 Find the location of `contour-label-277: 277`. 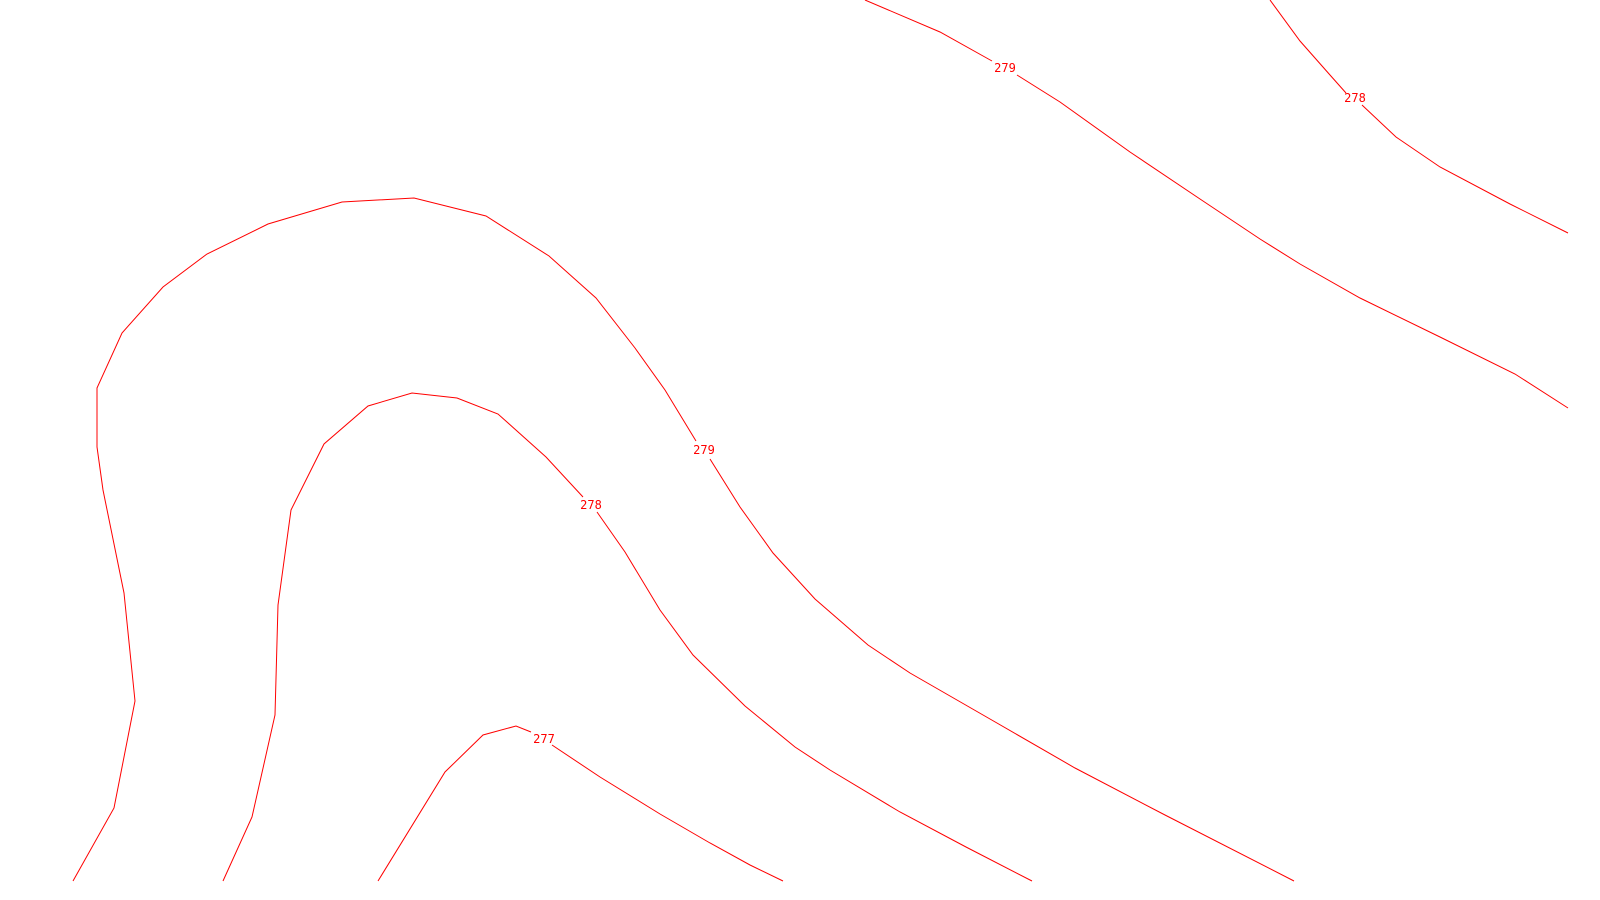

contour-label-277: 277 is located at coordinates (544, 739).